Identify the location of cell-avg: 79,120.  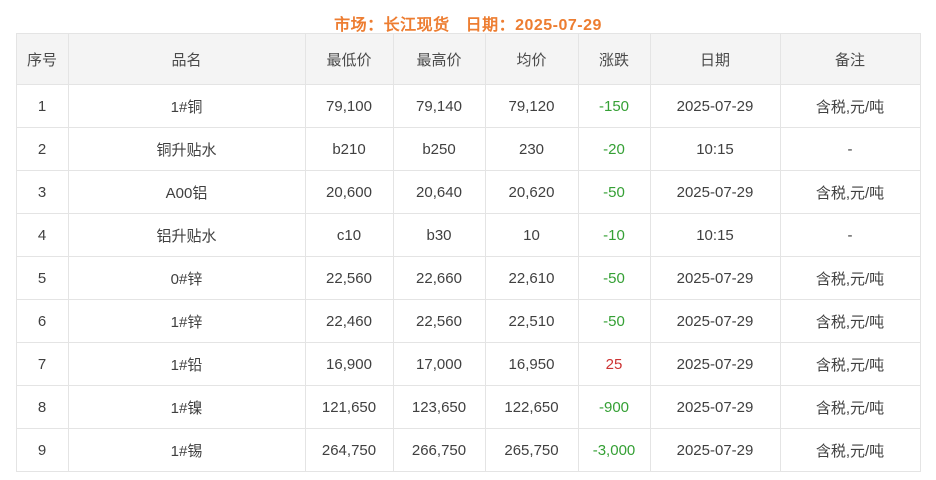
(531, 106).